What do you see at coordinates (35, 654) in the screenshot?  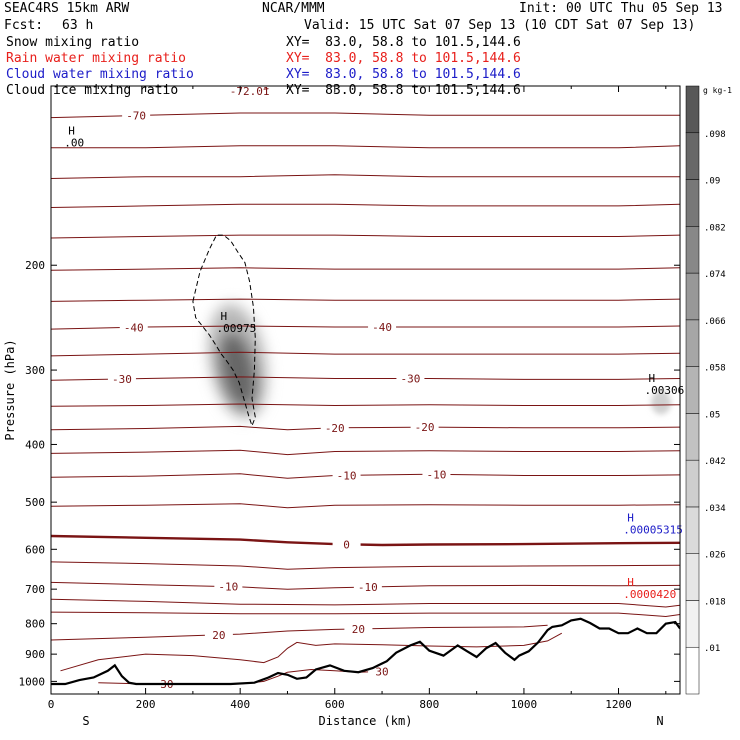 I see `y-tick-label: 900` at bounding box center [35, 654].